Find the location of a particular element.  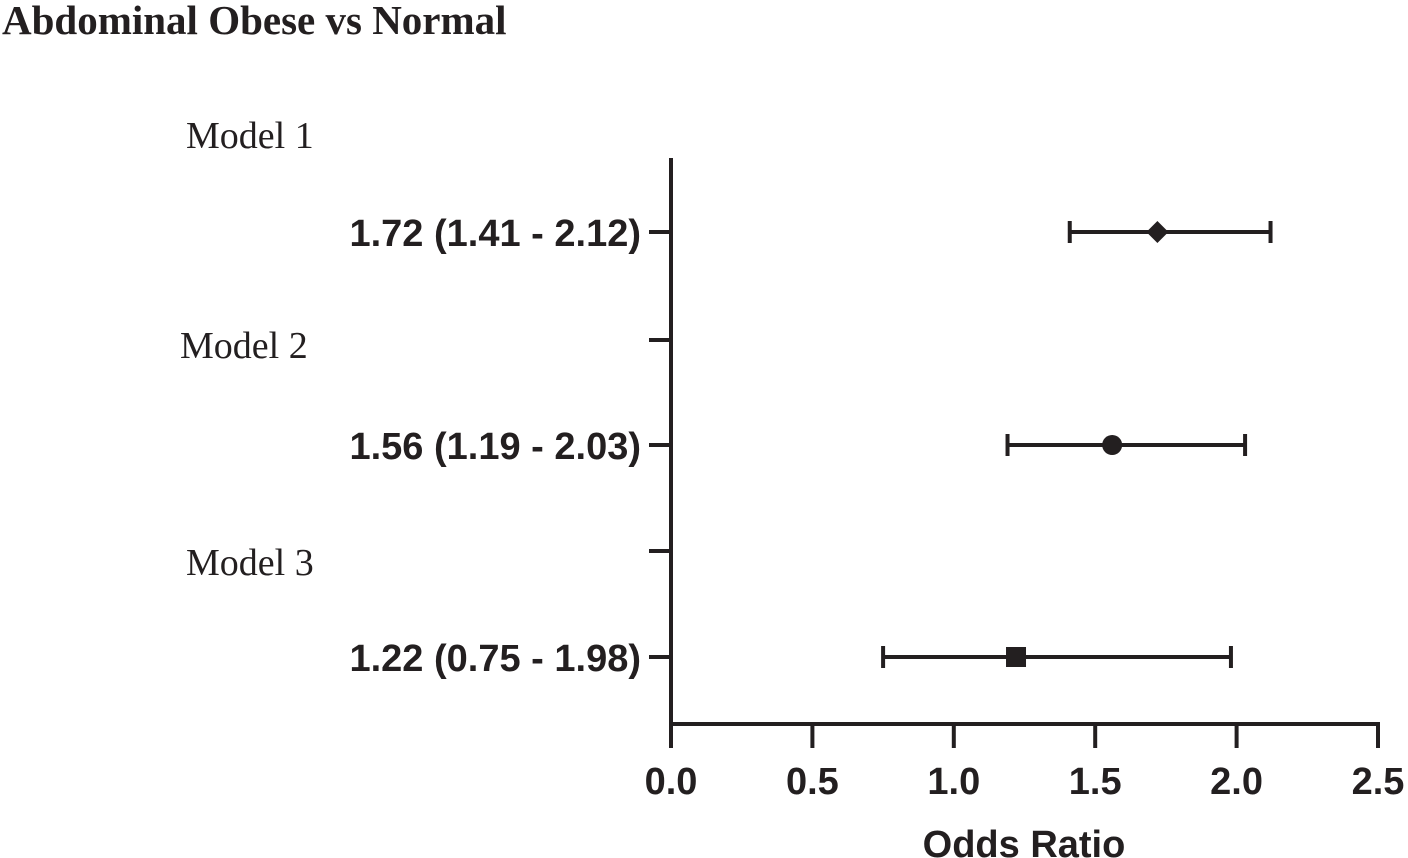

x-tick-label: 0.0 is located at coordinates (671, 782).